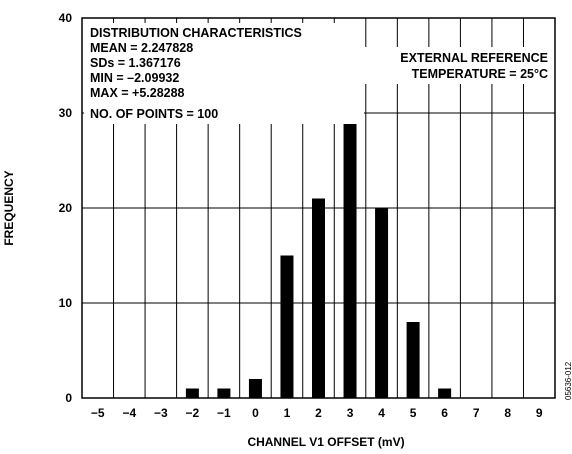 This screenshot has height=454, width=572. What do you see at coordinates (381, 413) in the screenshot?
I see `x-tick-label: 4` at bounding box center [381, 413].